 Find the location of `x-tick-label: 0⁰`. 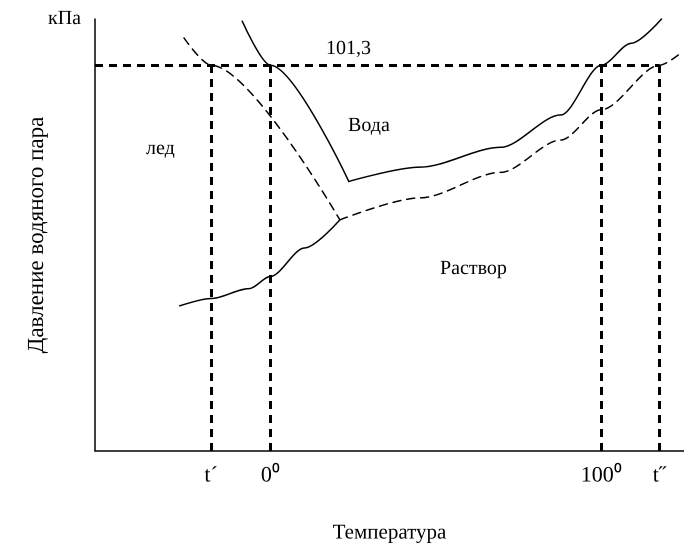

x-tick-label: 0⁰ is located at coordinates (270, 474).